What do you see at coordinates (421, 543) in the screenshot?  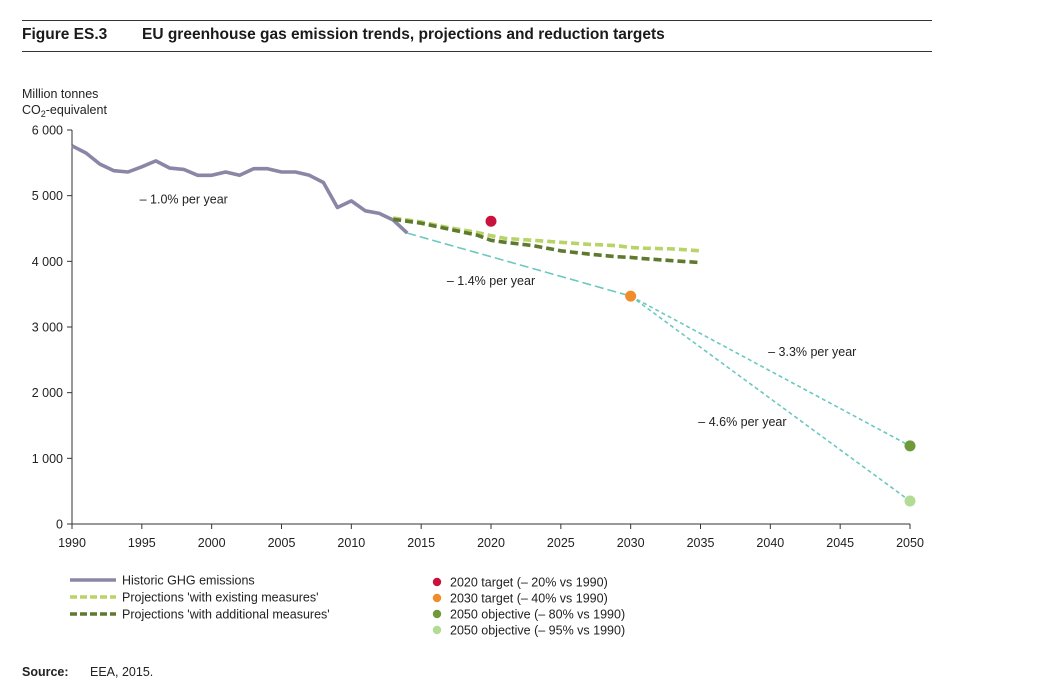 I see `x-tick-label: 2015` at bounding box center [421, 543].